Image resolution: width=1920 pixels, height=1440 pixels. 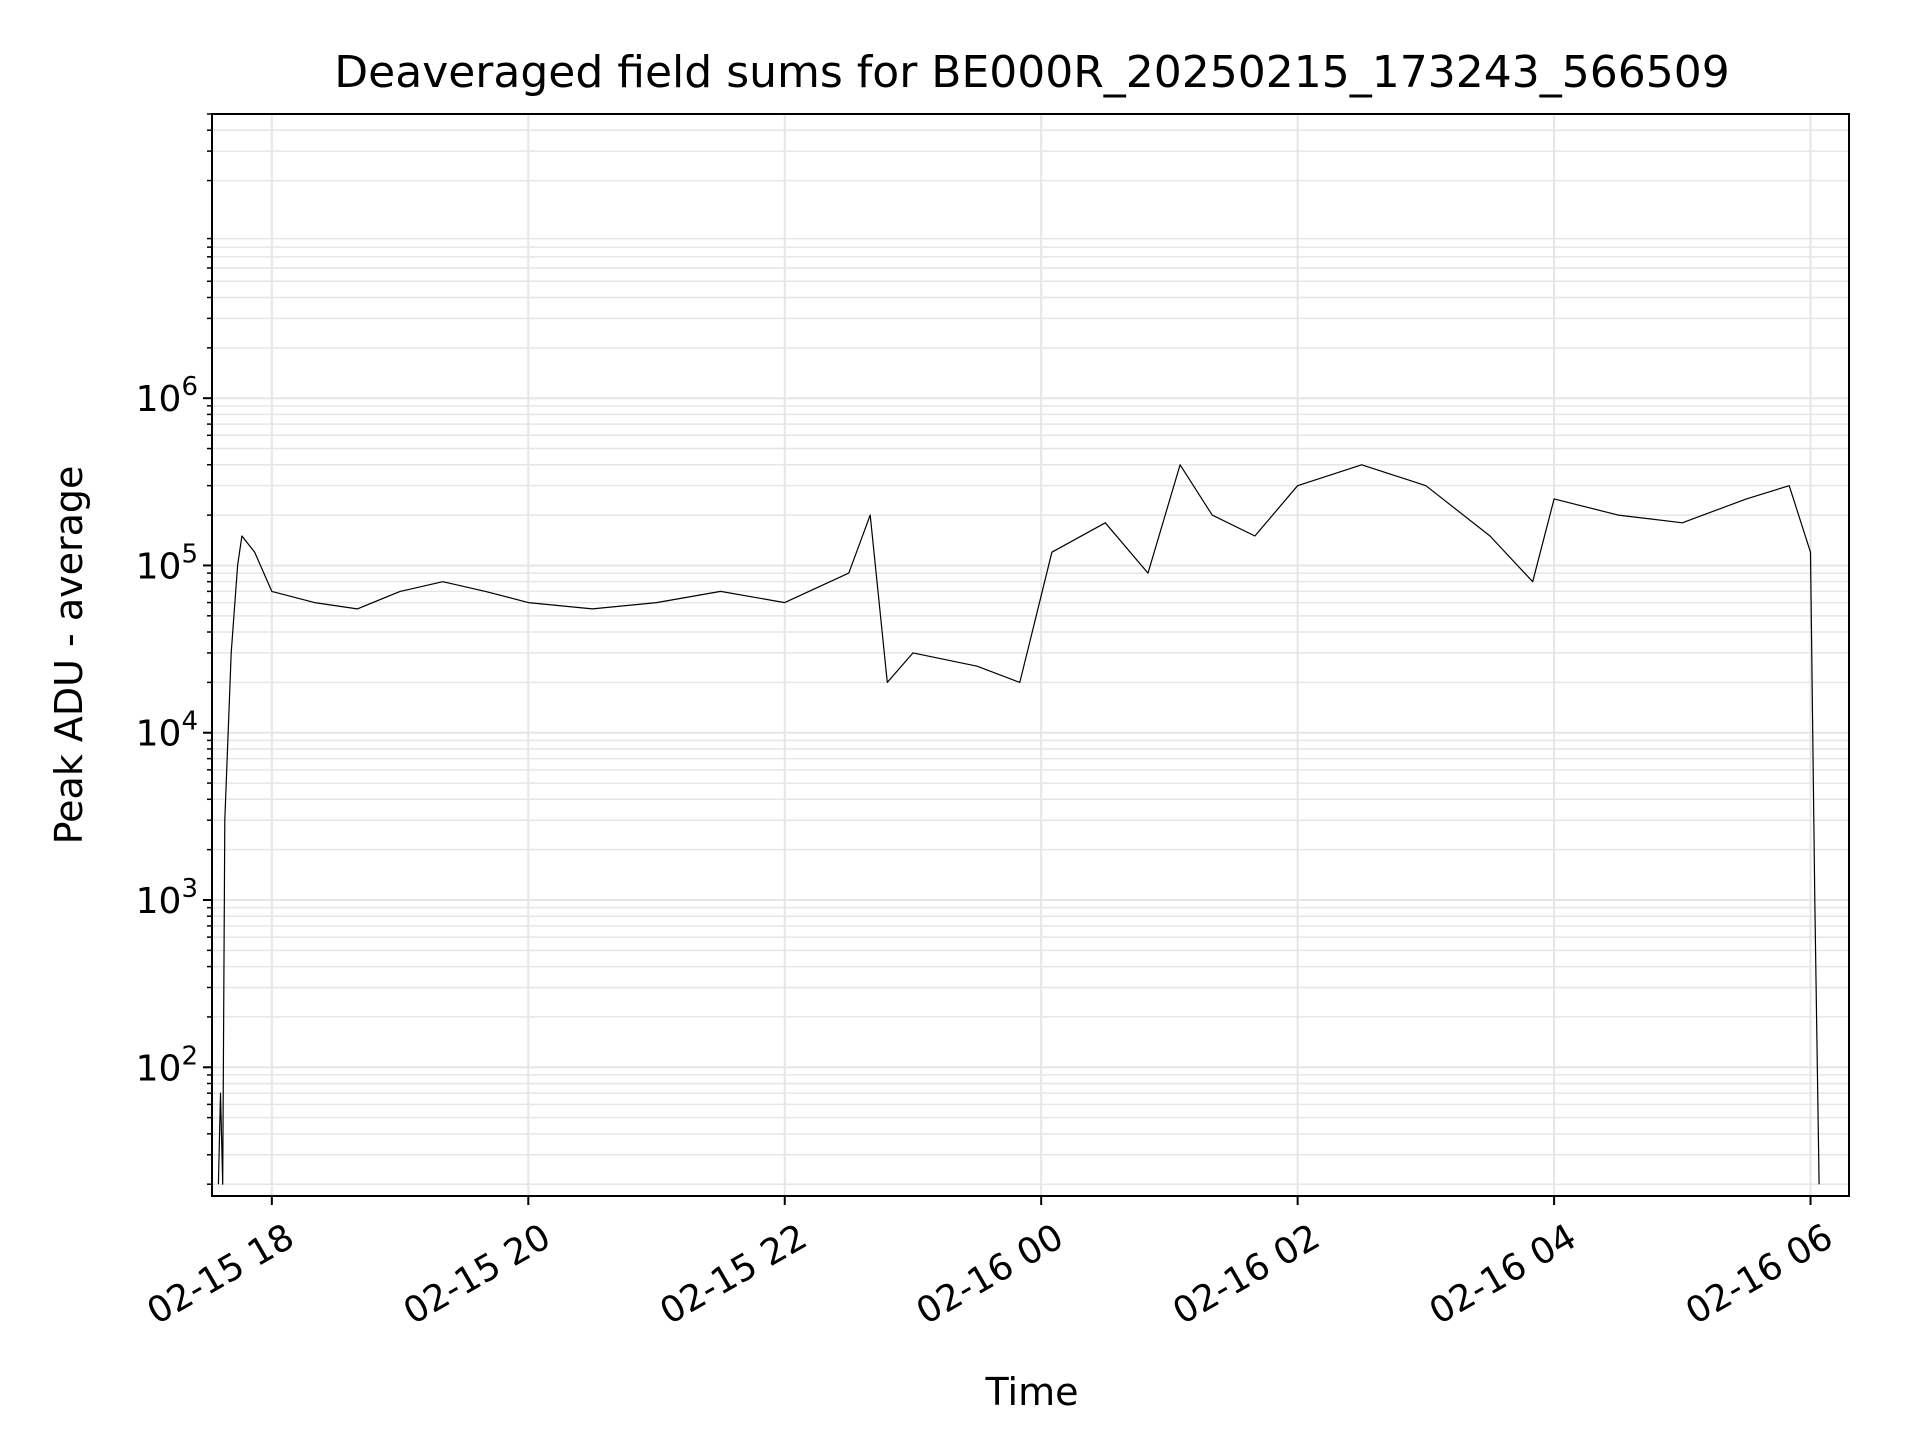 What do you see at coordinates (69, 655) in the screenshot?
I see `y-axis-label: Peak ADU - average` at bounding box center [69, 655].